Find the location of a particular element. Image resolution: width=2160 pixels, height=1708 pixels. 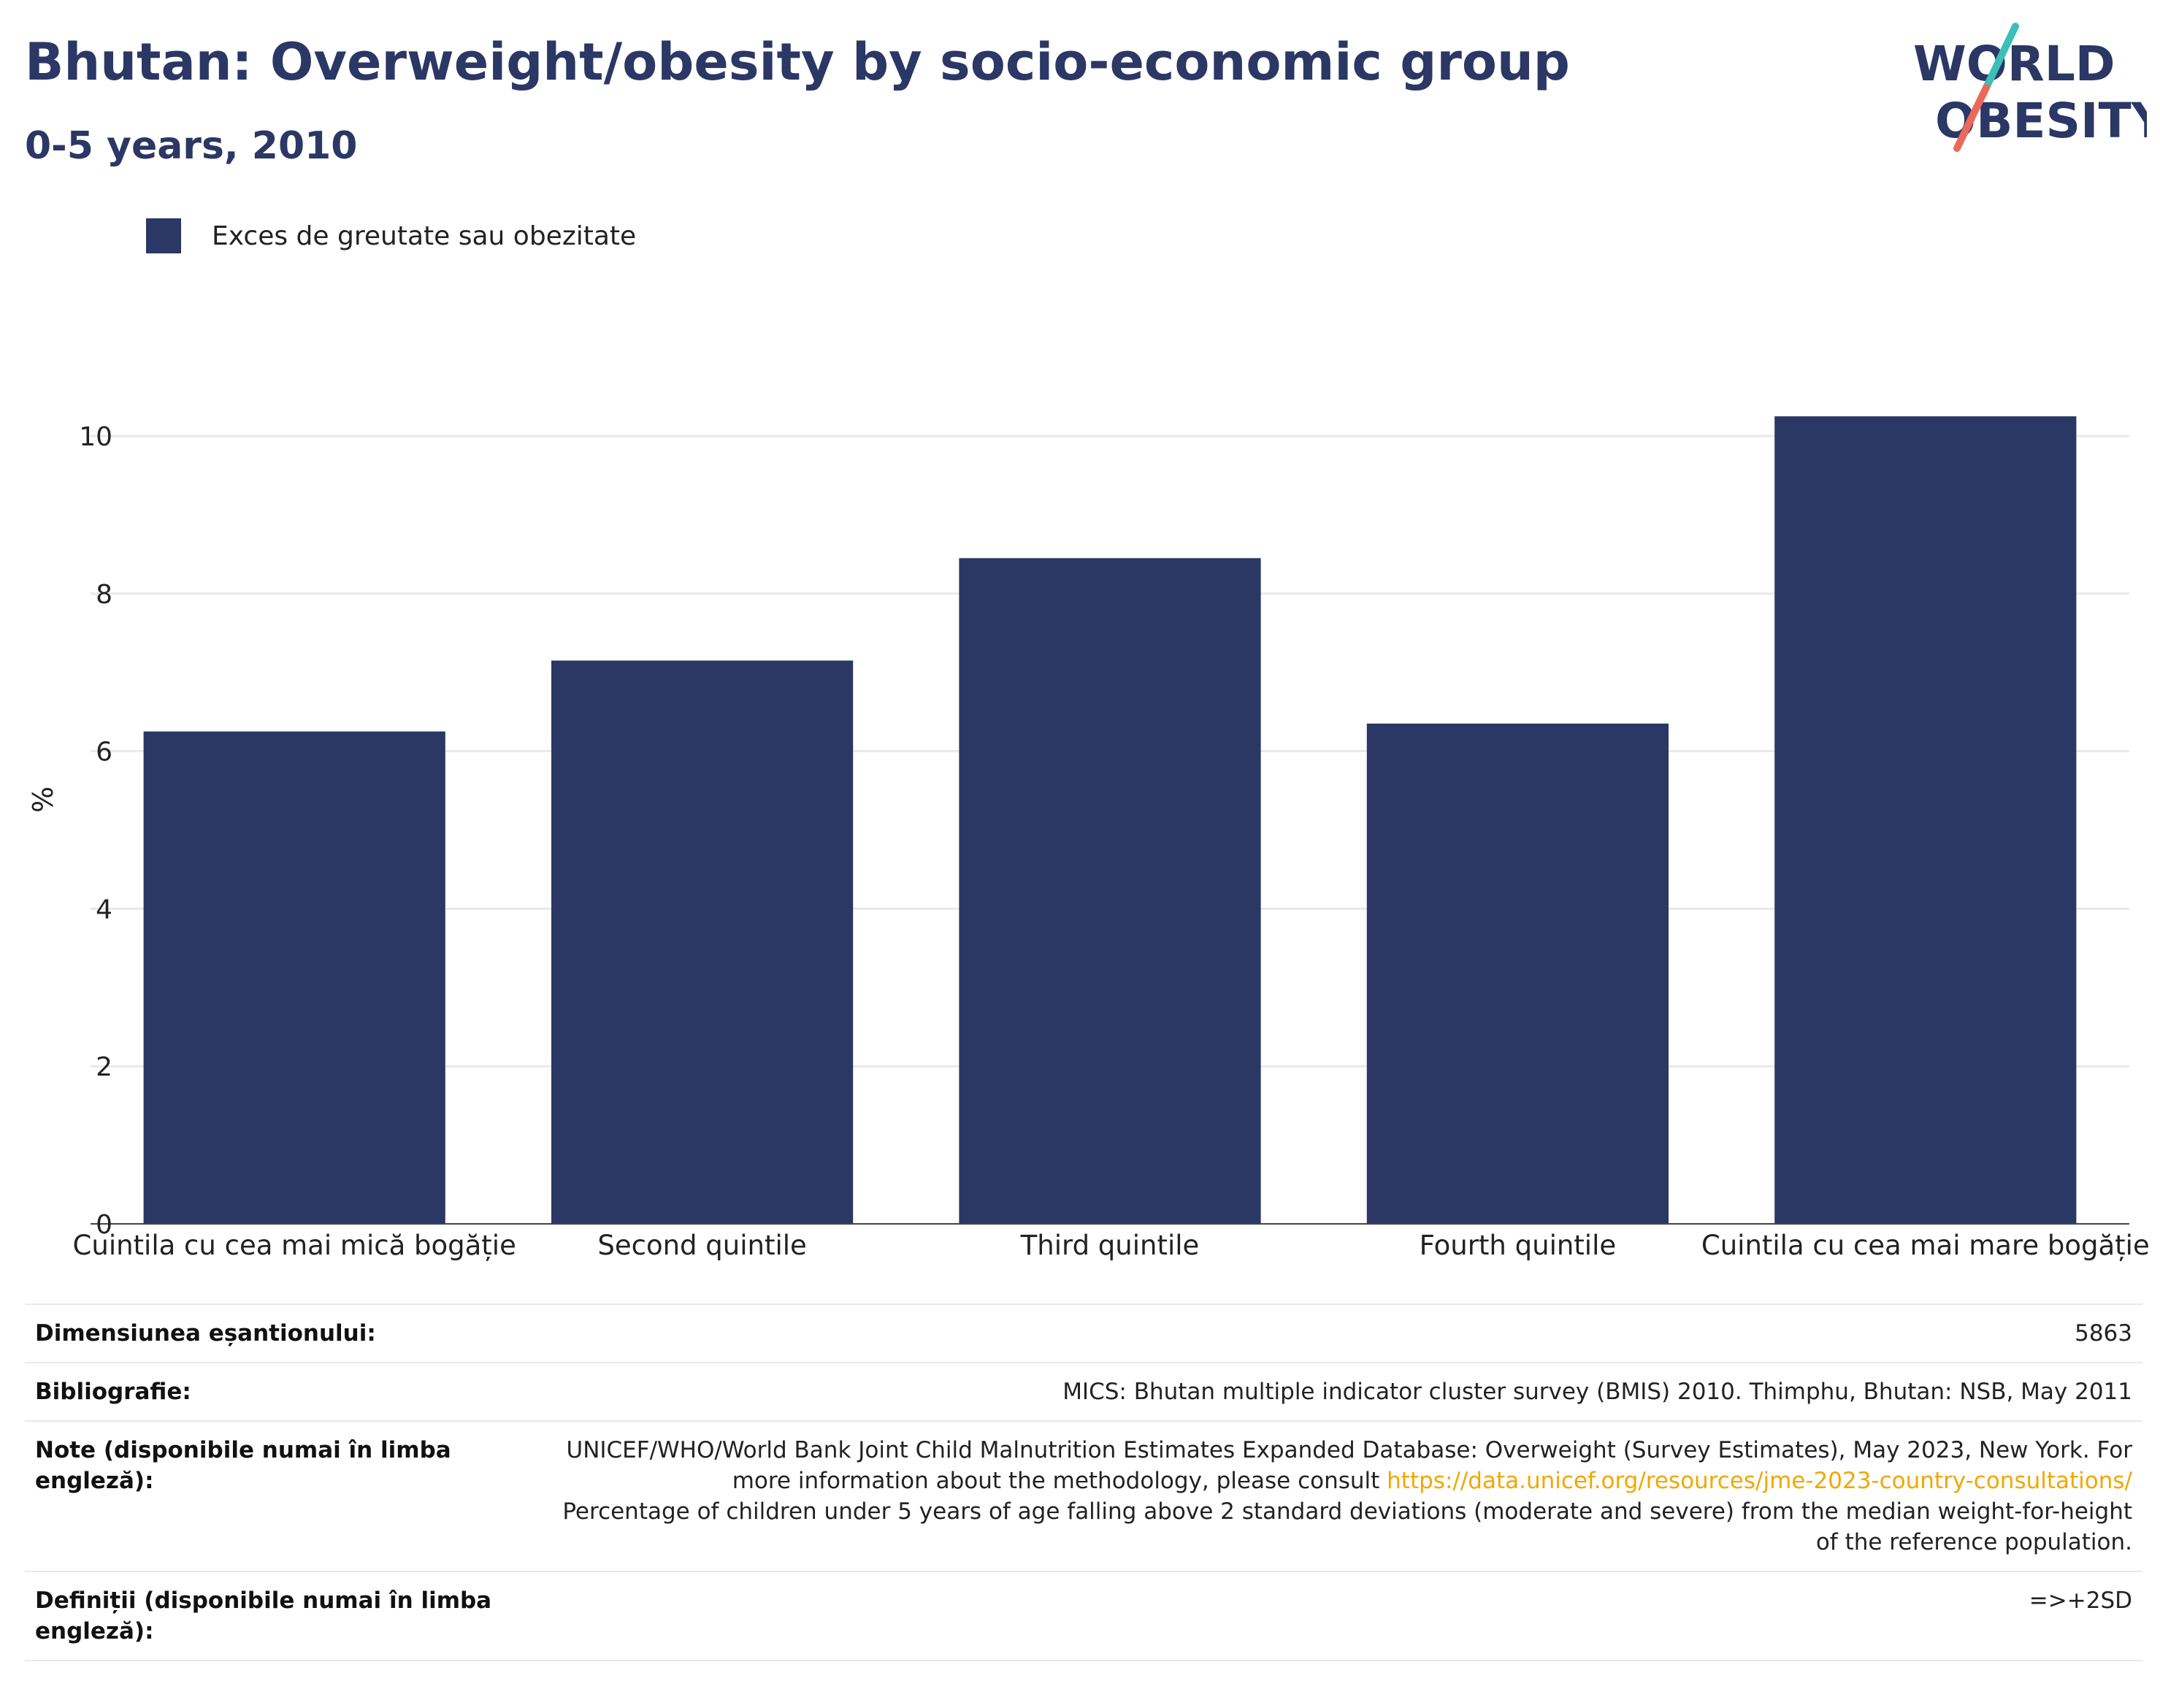

legend-swatch is located at coordinates (163, 235).